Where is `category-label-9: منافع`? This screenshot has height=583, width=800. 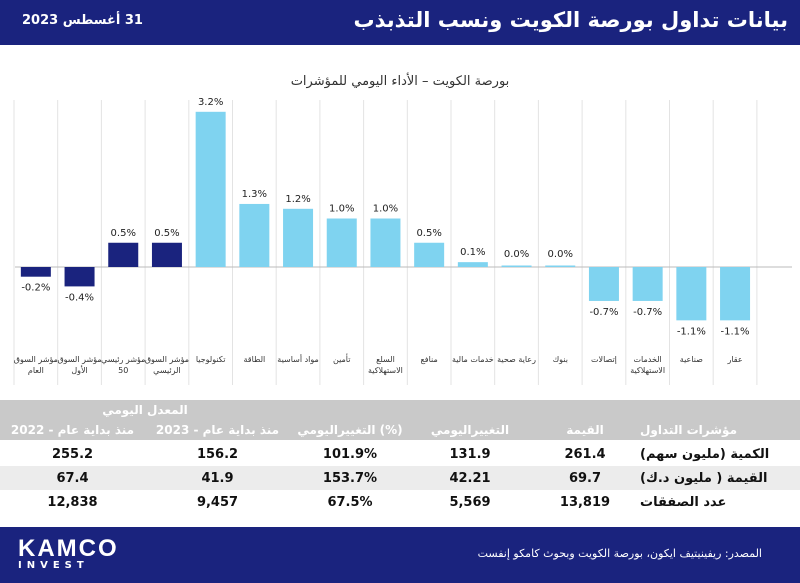 category-label-9: منافع is located at coordinates (429, 359).